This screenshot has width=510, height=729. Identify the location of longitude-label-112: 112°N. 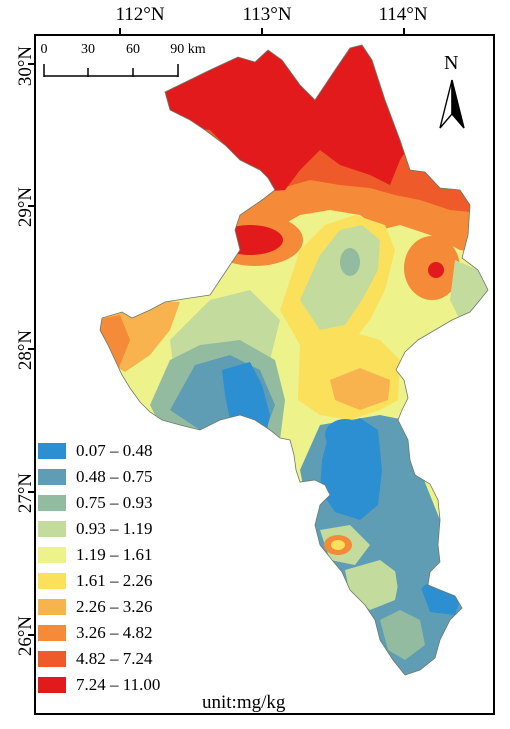
(140, 14).